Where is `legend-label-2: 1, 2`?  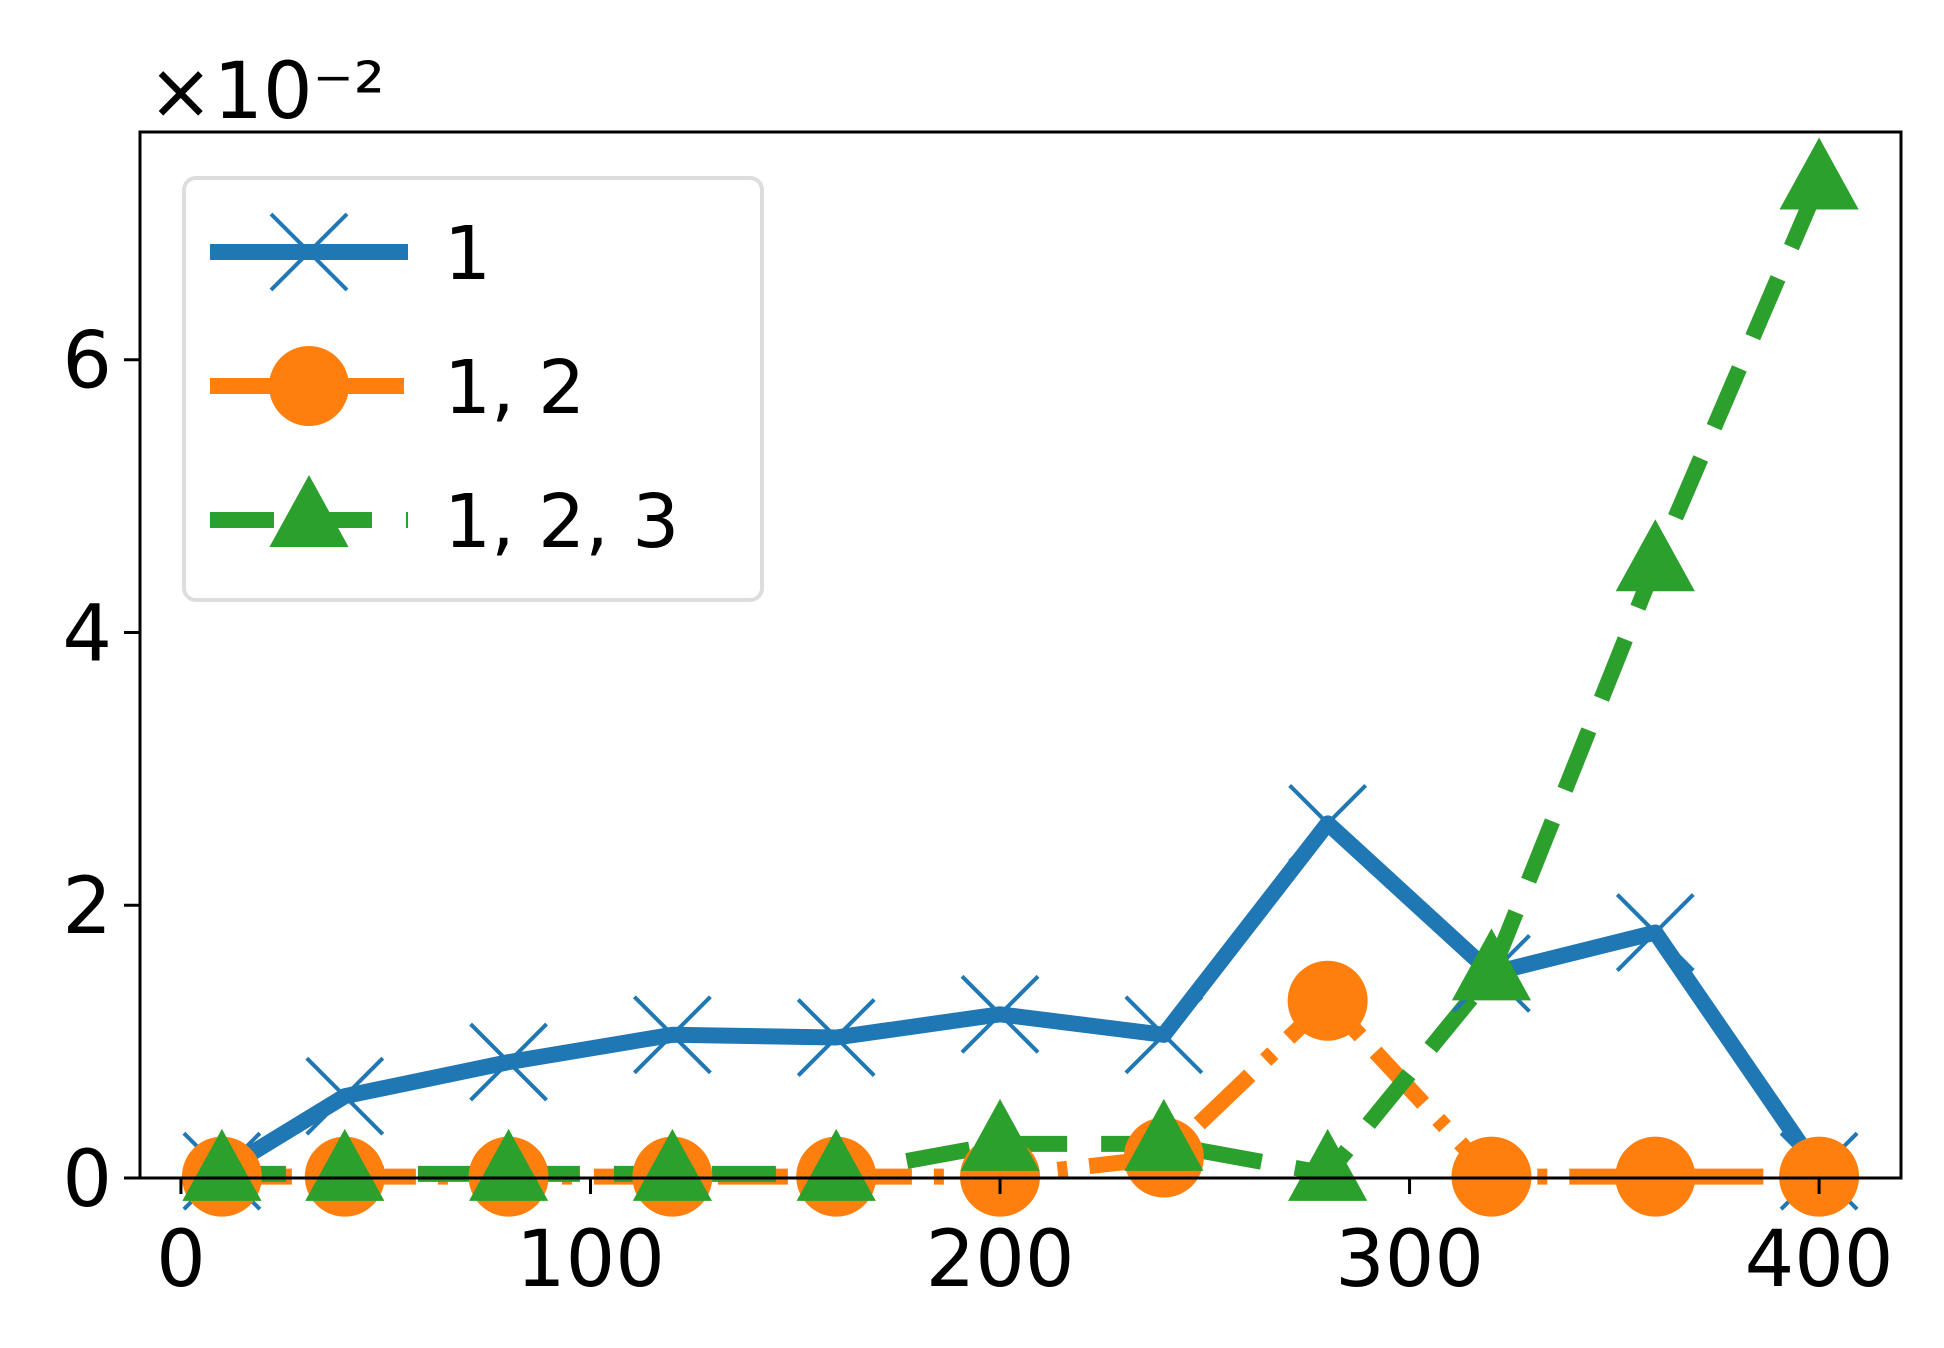 legend-label-2: 1, 2 is located at coordinates (514, 388).